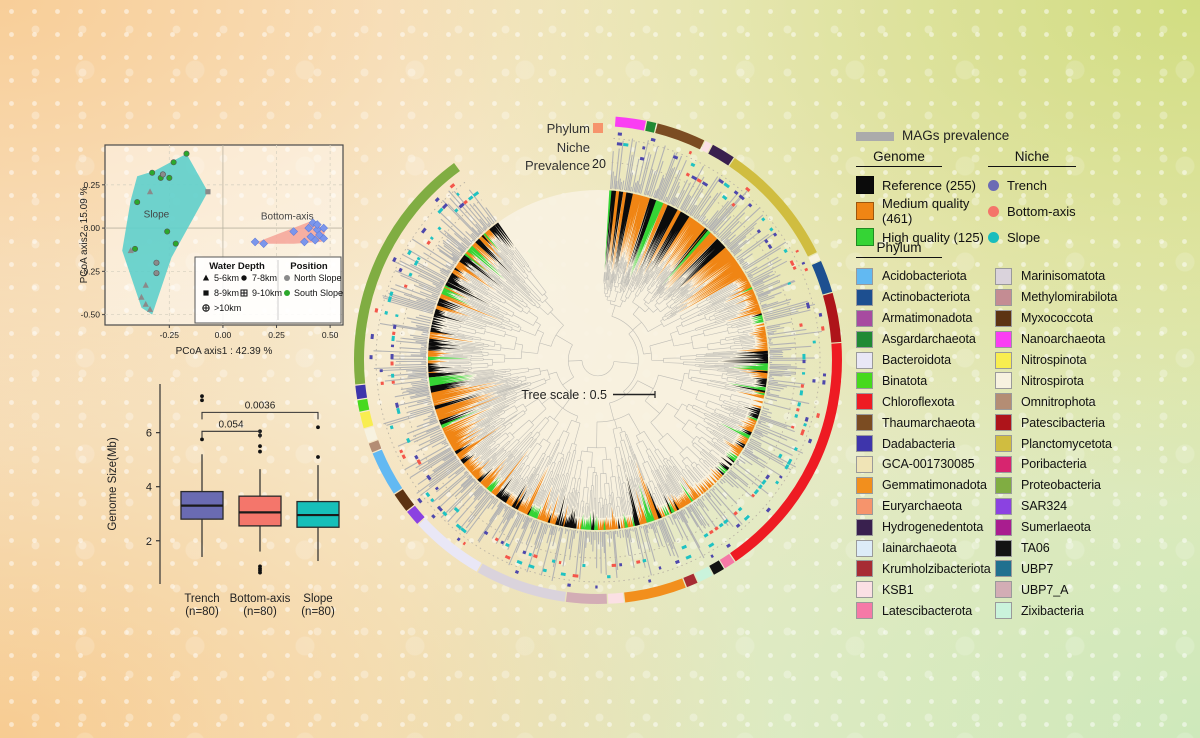  I want to click on phylum-legend-item: Iainarchaeota, so click(925, 548).